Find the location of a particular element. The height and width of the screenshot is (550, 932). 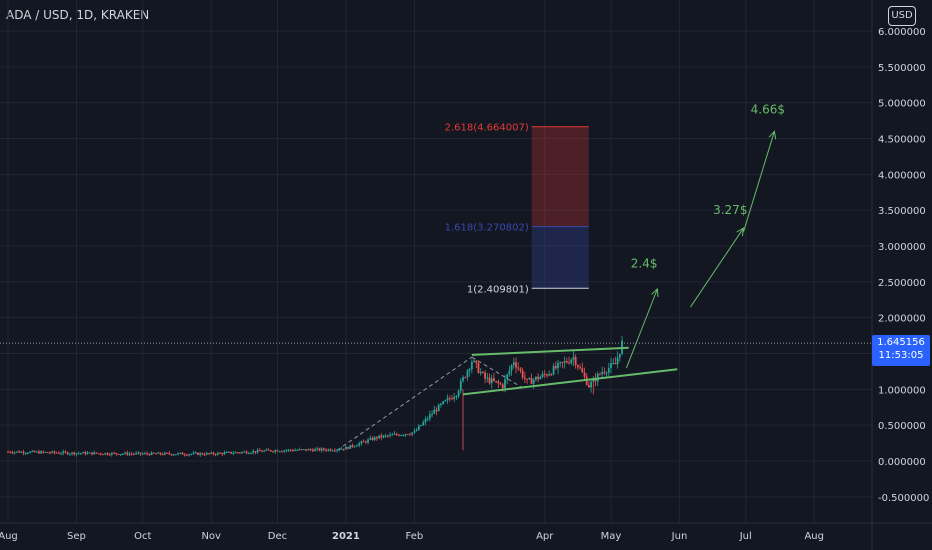

x-tick-label: Sep is located at coordinates (76, 536).